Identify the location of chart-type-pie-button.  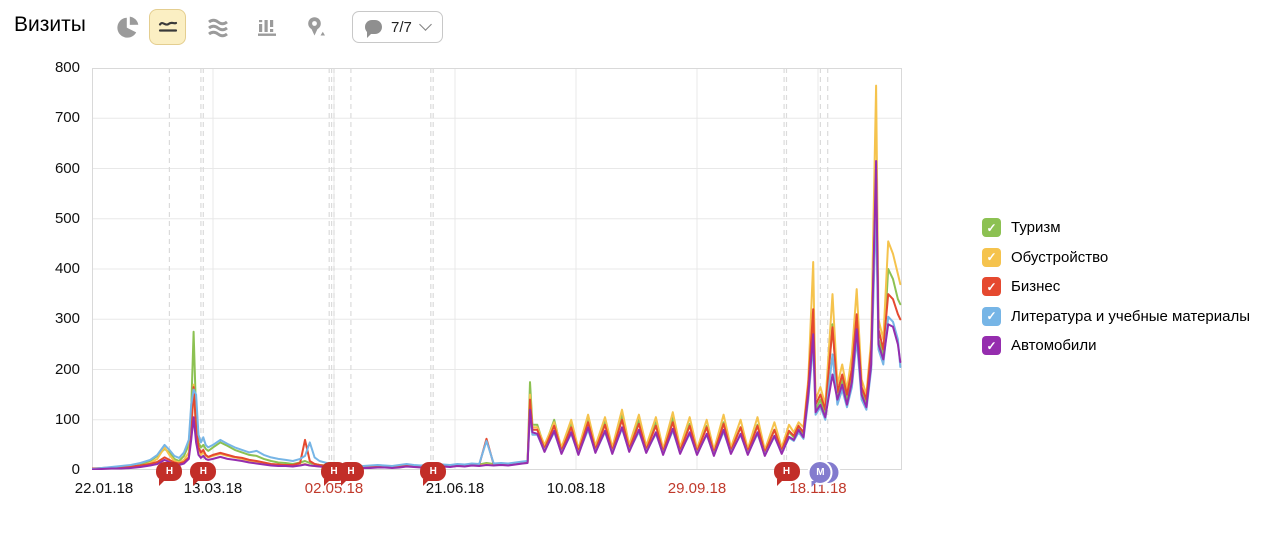
(127, 27).